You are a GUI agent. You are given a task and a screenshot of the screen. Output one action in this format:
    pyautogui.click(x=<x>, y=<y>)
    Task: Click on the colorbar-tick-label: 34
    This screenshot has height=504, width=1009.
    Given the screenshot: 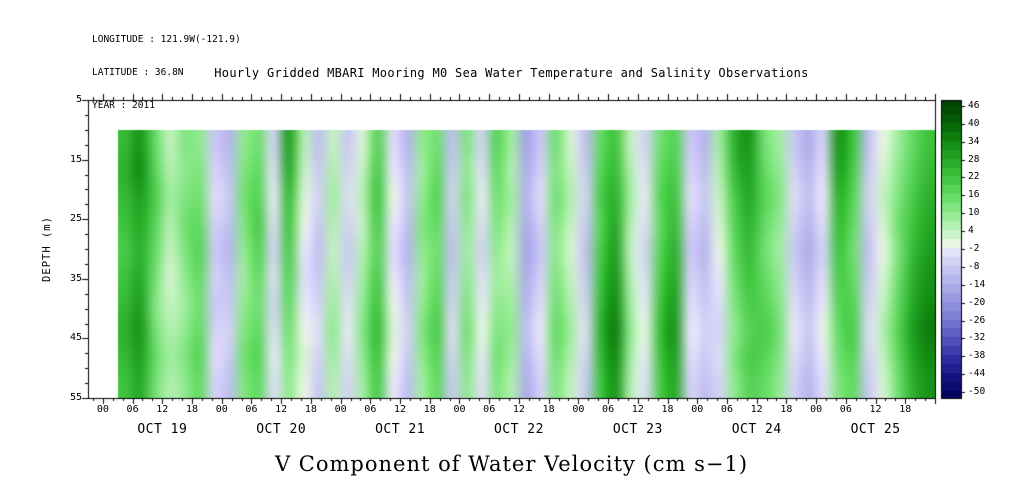 What is the action you would take?
    pyautogui.click(x=974, y=141)
    